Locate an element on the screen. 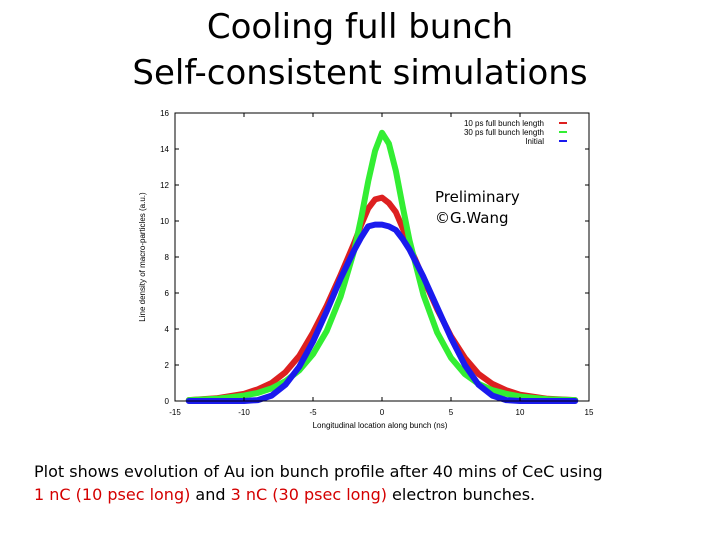 The width and height of the screenshot is (720, 540). legend-label-1: 10 ps full bunch length is located at coordinates (504, 123).